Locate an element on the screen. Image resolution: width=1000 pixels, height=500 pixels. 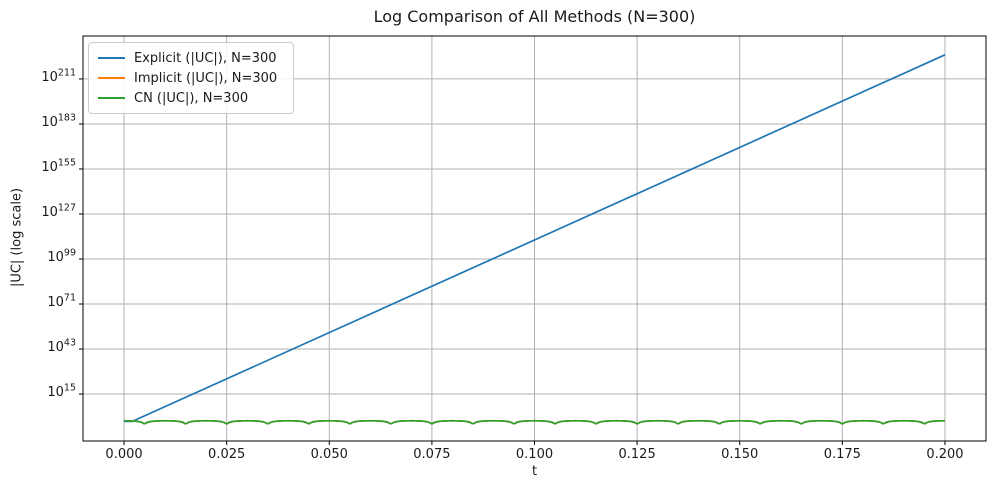
y-tick-label: 10127 is located at coordinates (58, 211).